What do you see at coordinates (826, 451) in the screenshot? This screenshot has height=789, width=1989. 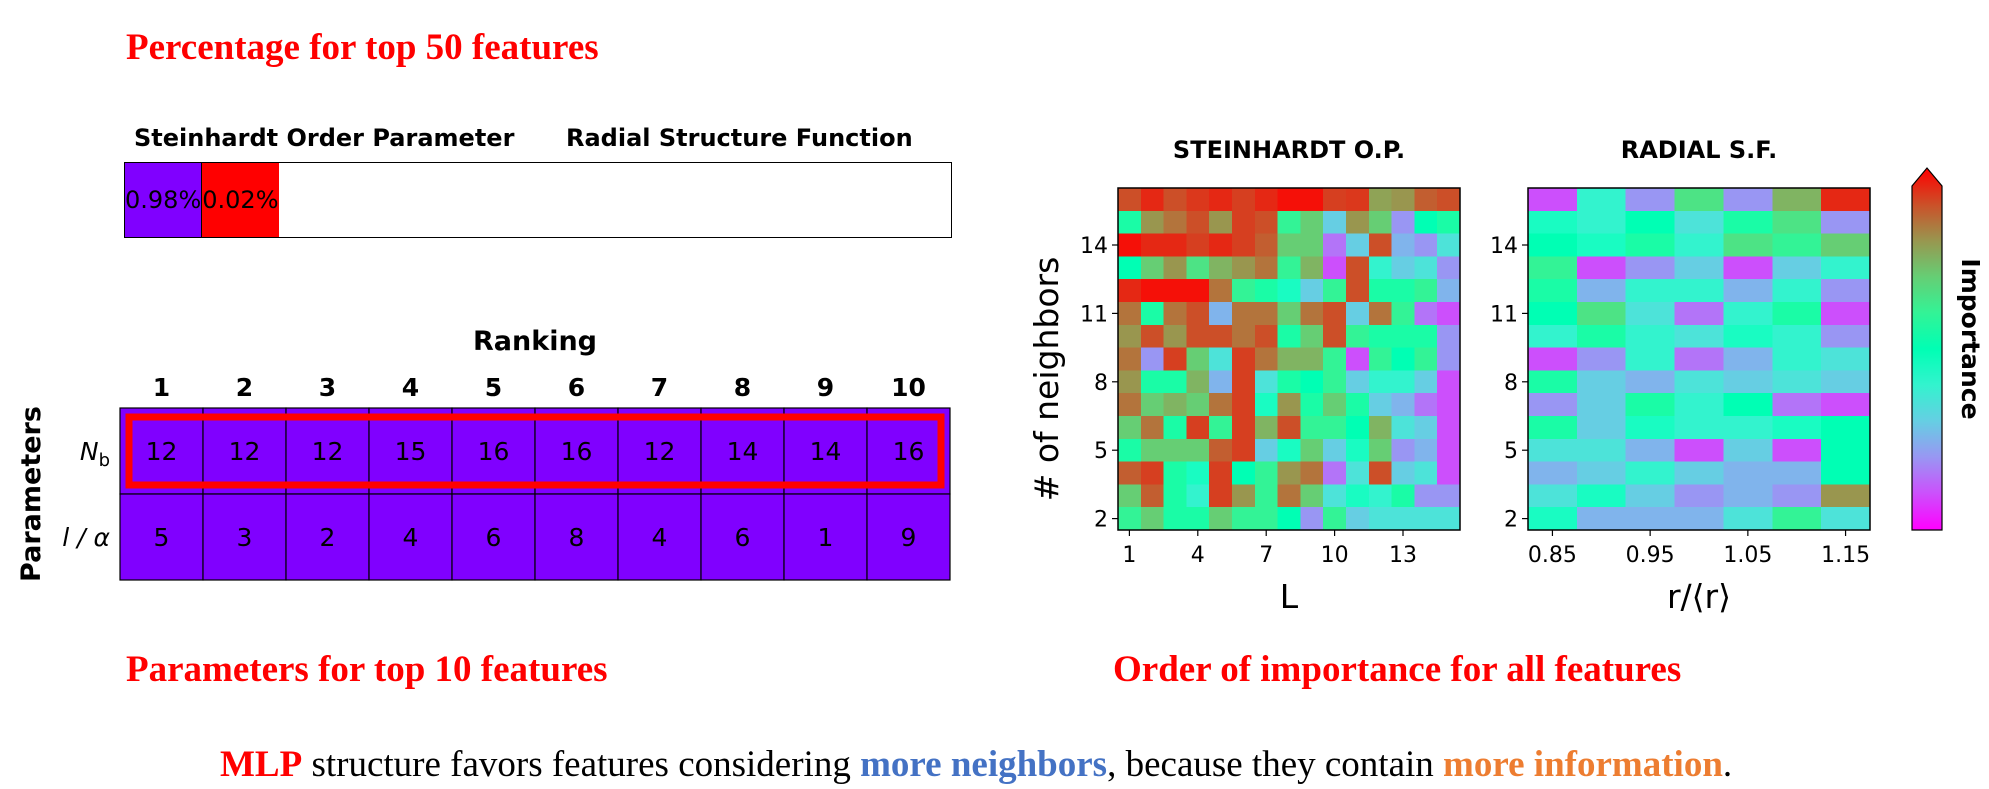 I see `table-cell-value: 14` at bounding box center [826, 451].